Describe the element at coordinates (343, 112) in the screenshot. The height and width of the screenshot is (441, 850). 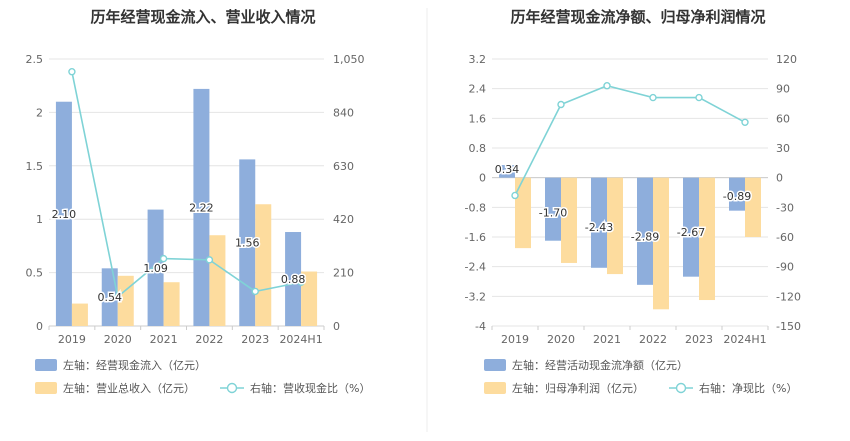
I see `right-axis-tick-label: 840` at that location.